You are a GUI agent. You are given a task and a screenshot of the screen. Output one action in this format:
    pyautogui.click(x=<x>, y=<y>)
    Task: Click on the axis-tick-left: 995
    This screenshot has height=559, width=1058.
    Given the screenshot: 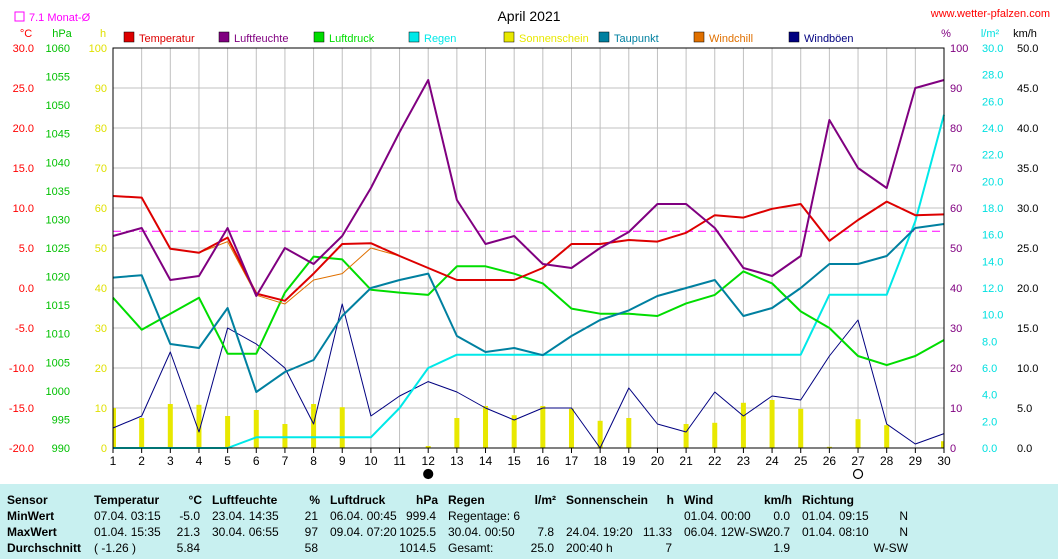 What is the action you would take?
    pyautogui.click(x=61, y=420)
    